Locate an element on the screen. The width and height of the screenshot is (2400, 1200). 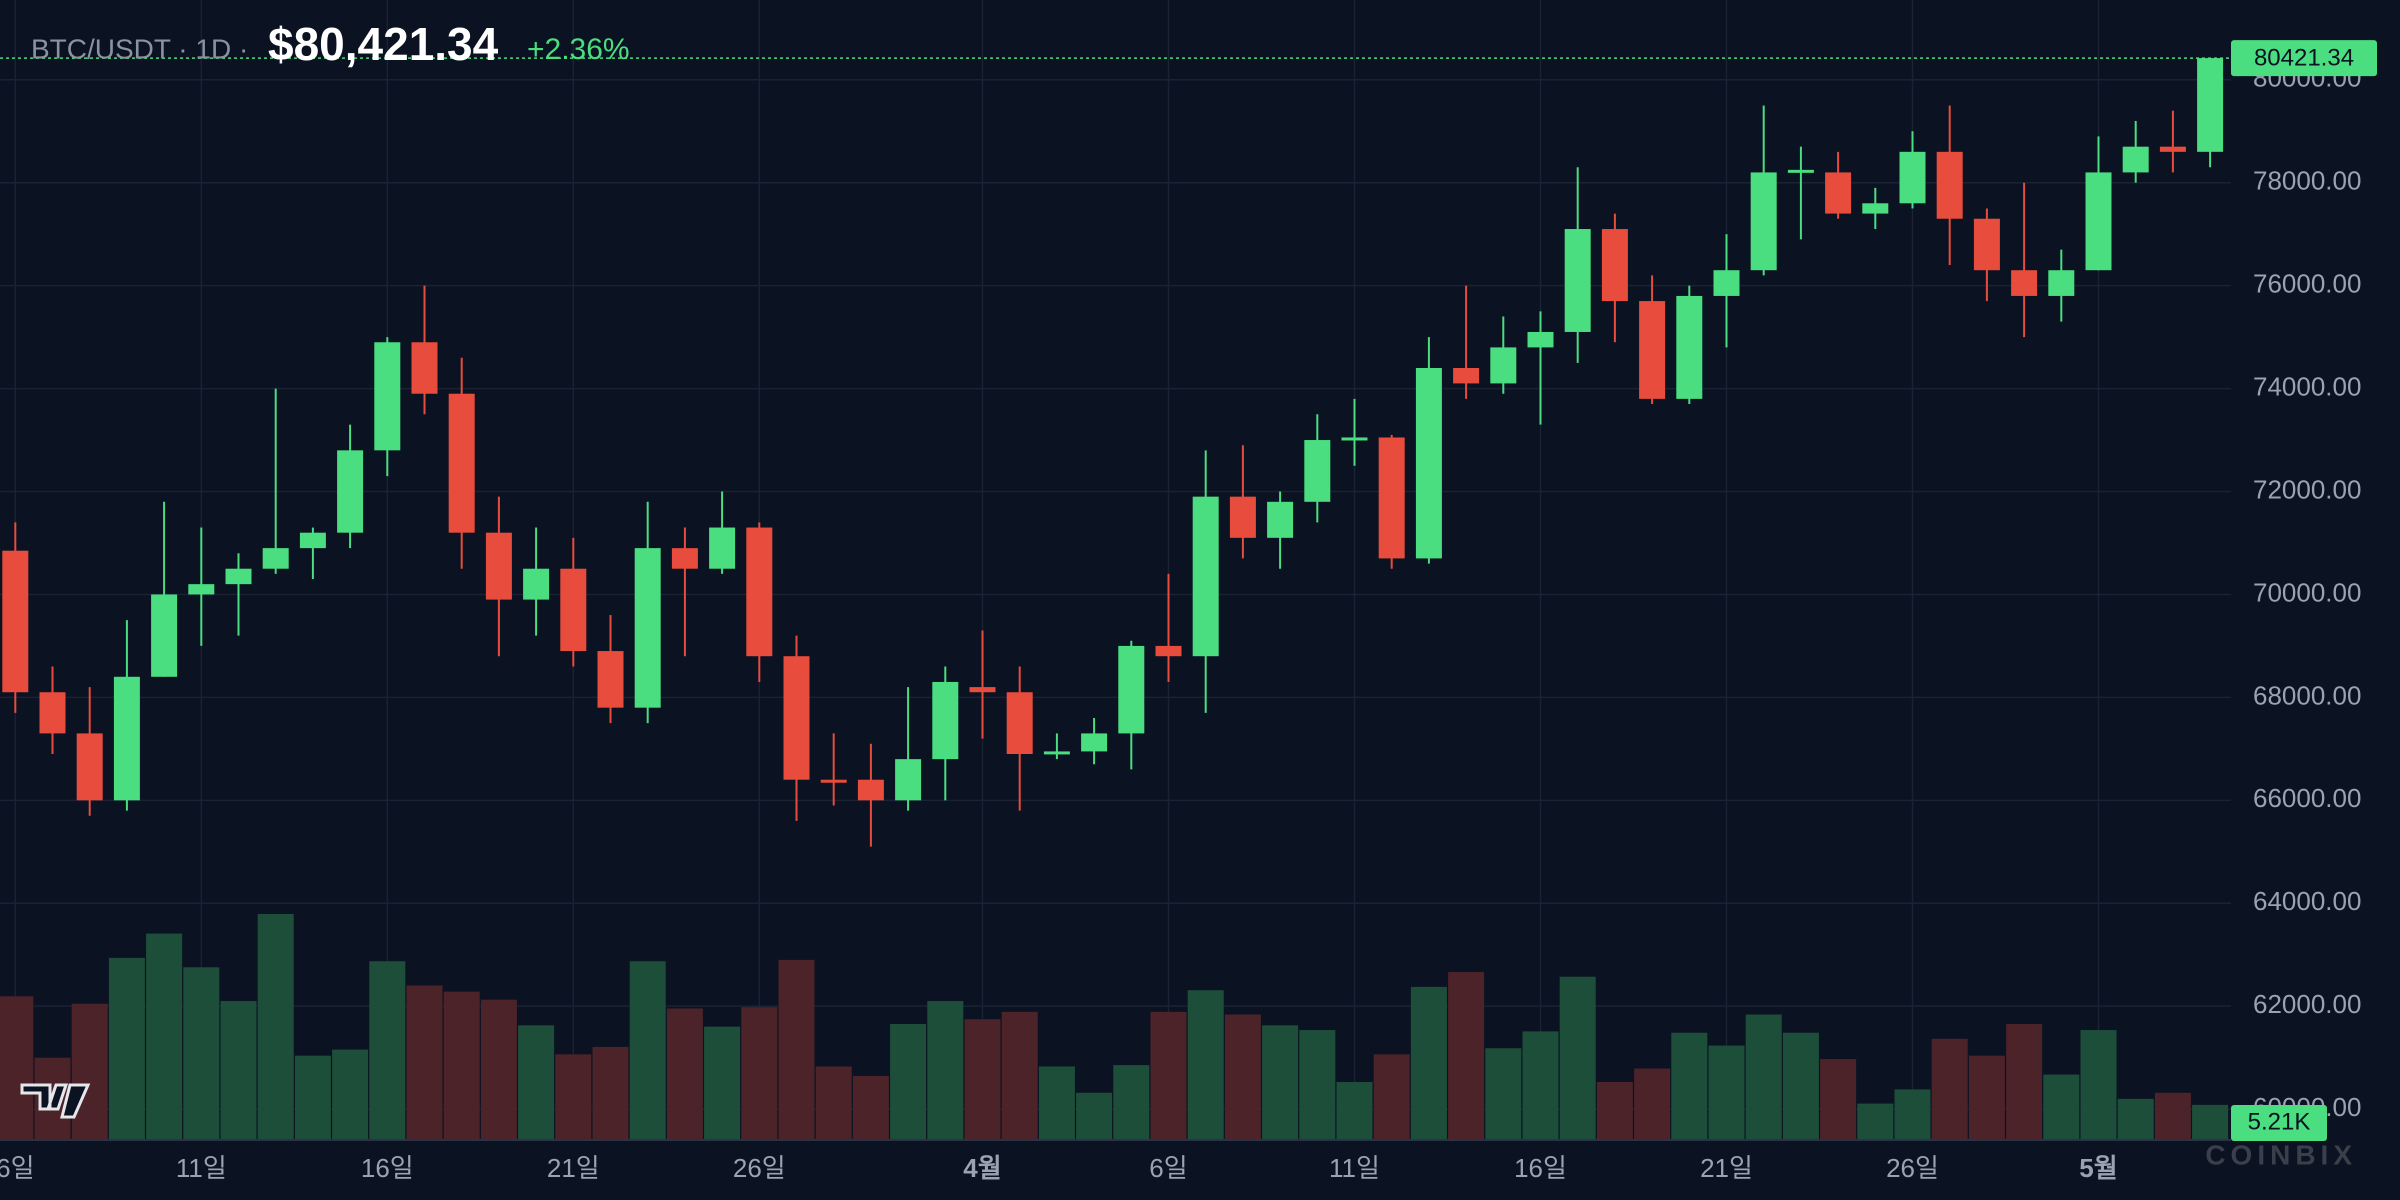
x-tick-label: 4월 is located at coordinates (982, 1168).